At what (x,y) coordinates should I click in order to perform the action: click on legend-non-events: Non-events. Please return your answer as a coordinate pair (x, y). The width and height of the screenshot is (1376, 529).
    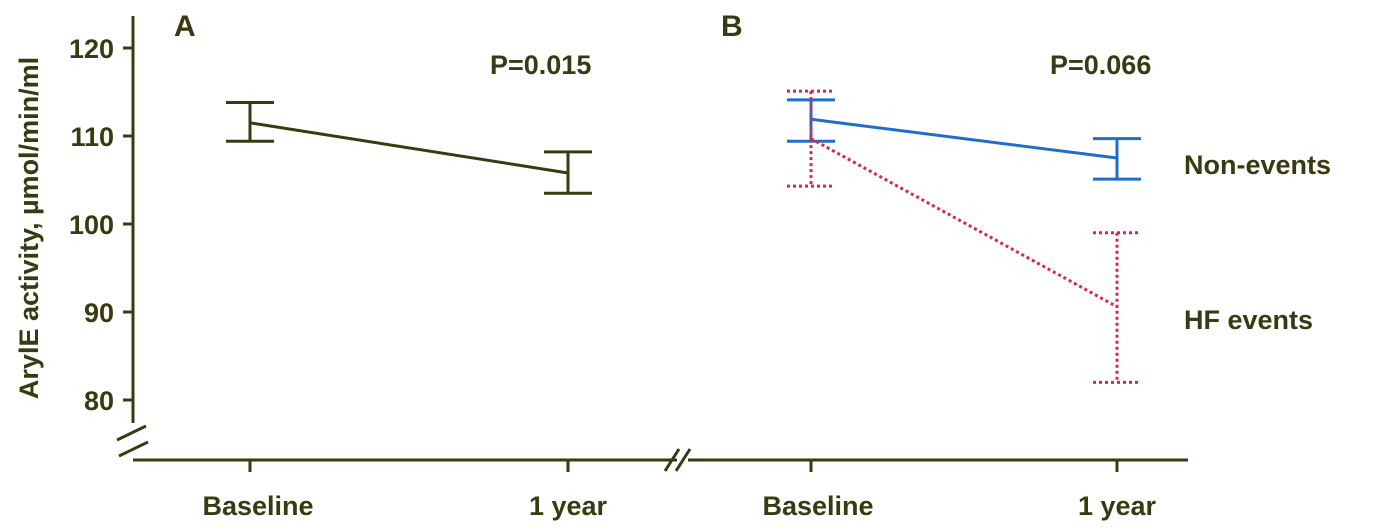
    Looking at the image, I should click on (1257, 165).